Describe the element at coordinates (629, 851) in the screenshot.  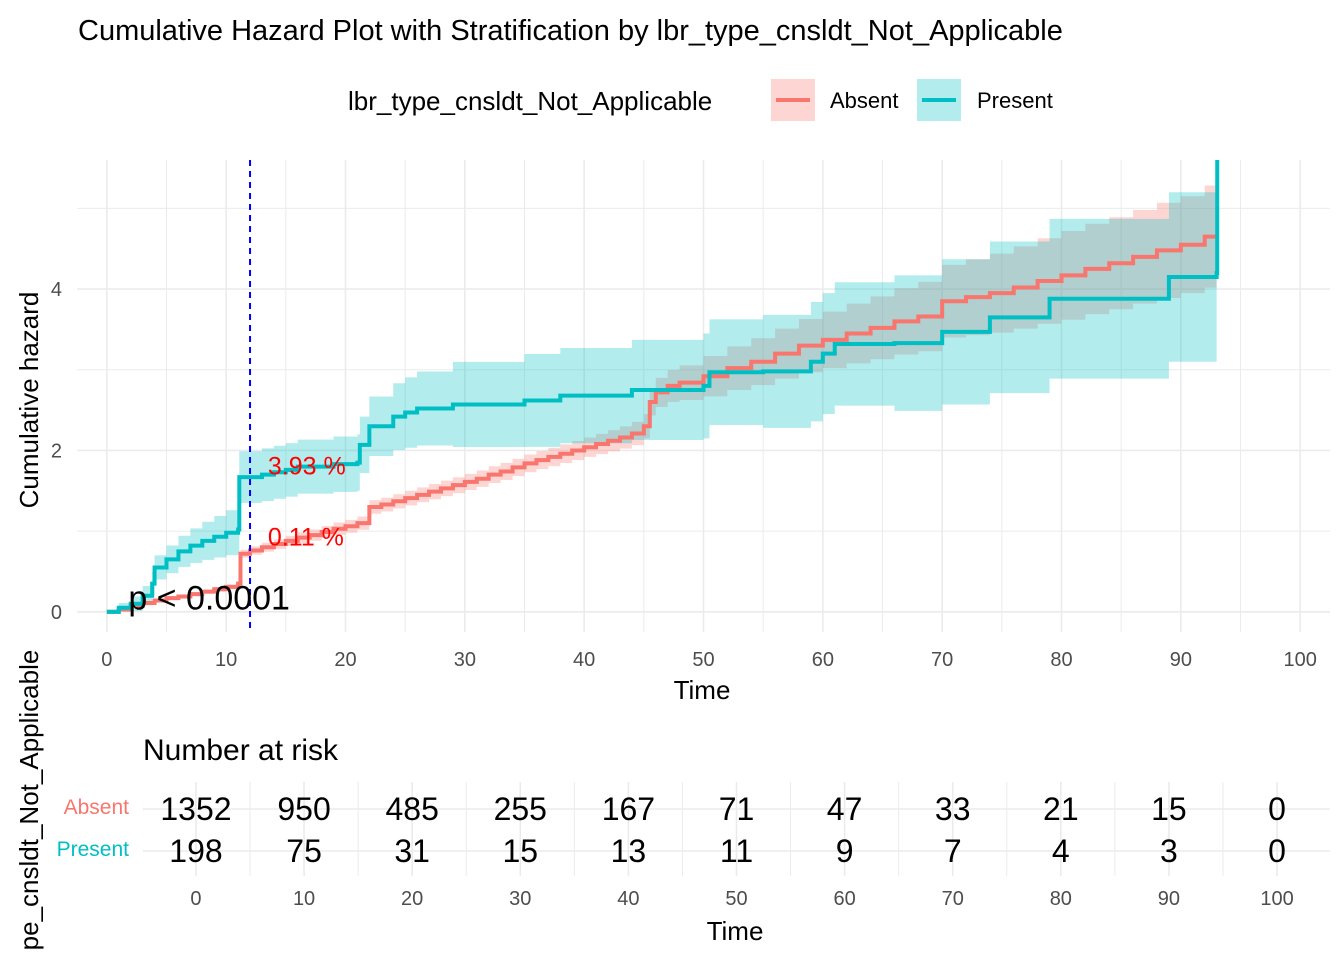
I see `risk-cell-present: 13` at that location.